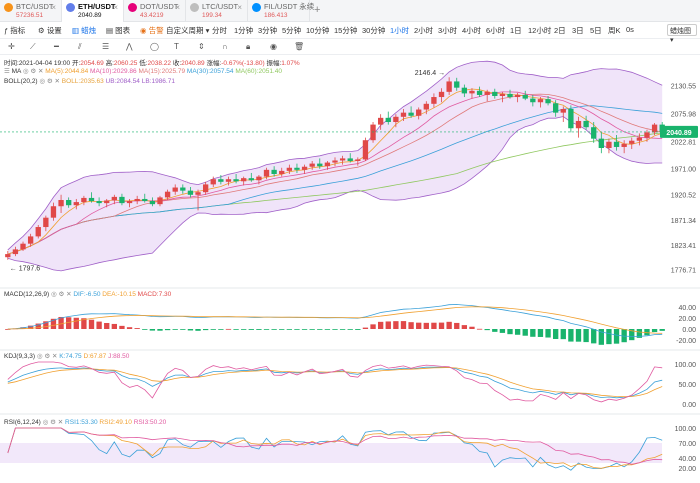 The width and height of the screenshot is (700, 483). What do you see at coordinates (630, 29) in the screenshot?
I see `period-18: 0s` at bounding box center [630, 29].